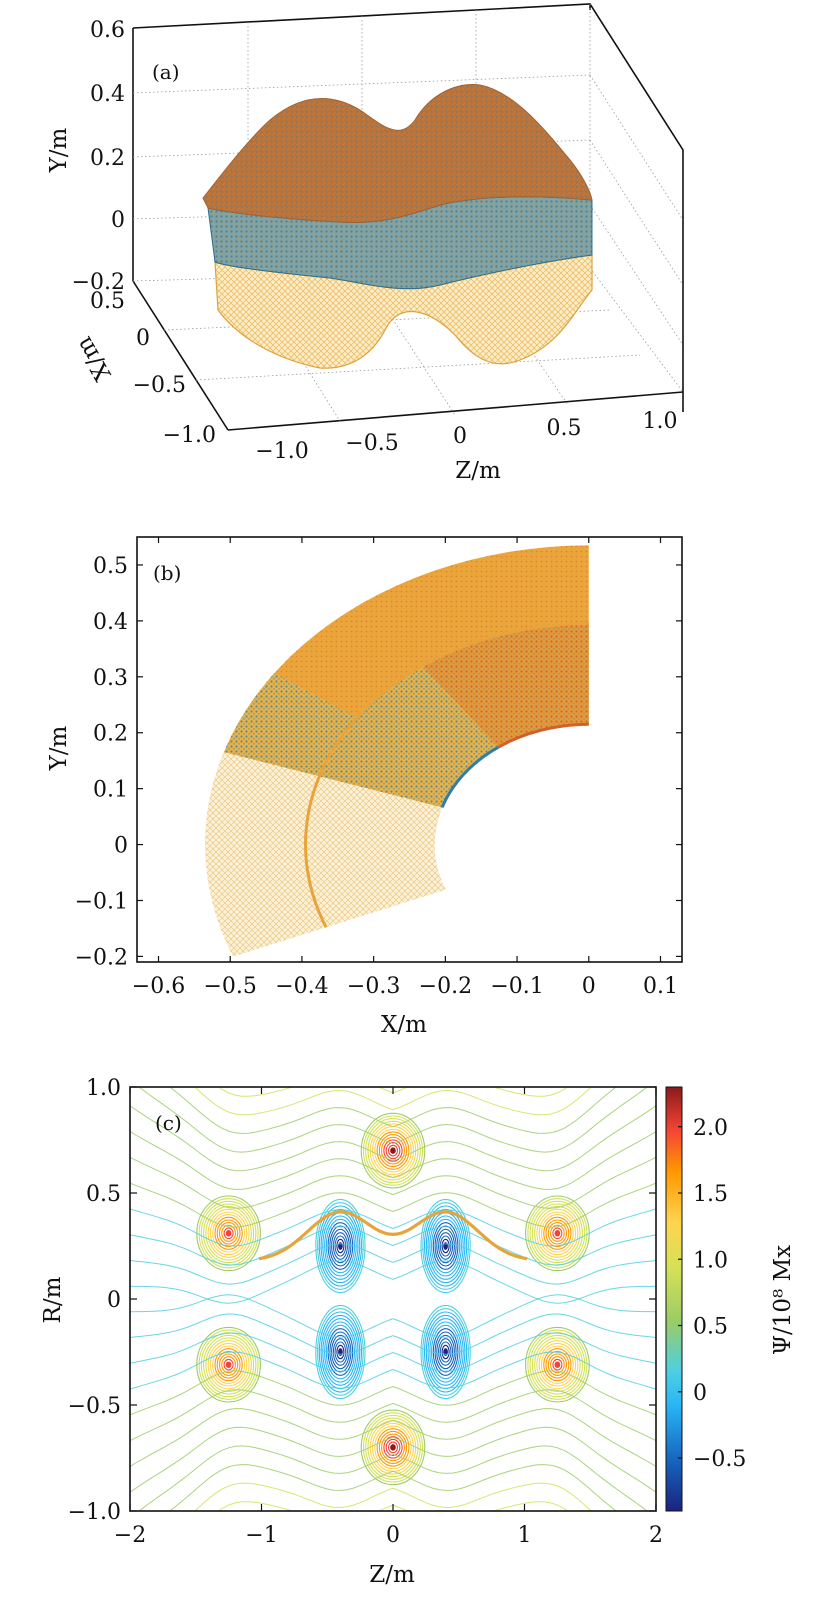 The width and height of the screenshot is (836, 1600). What do you see at coordinates (478, 471) in the screenshot?
I see `a-zlabel: Z/m` at bounding box center [478, 471].